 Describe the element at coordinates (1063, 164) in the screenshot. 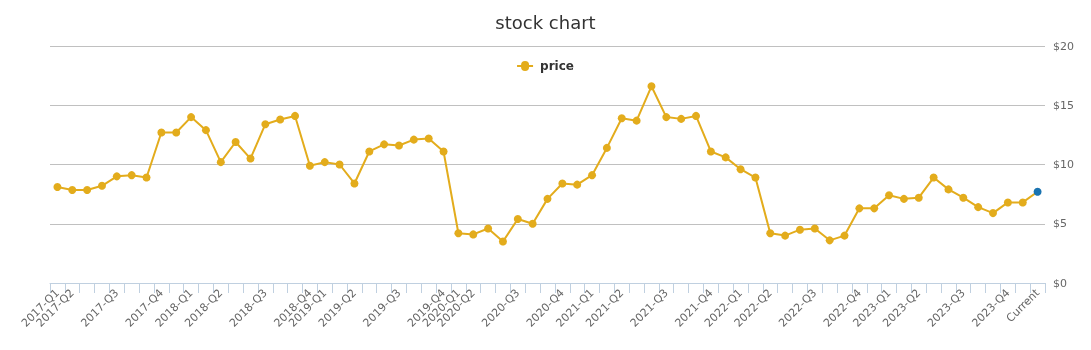

I see `y-tick-label: $10` at that location.